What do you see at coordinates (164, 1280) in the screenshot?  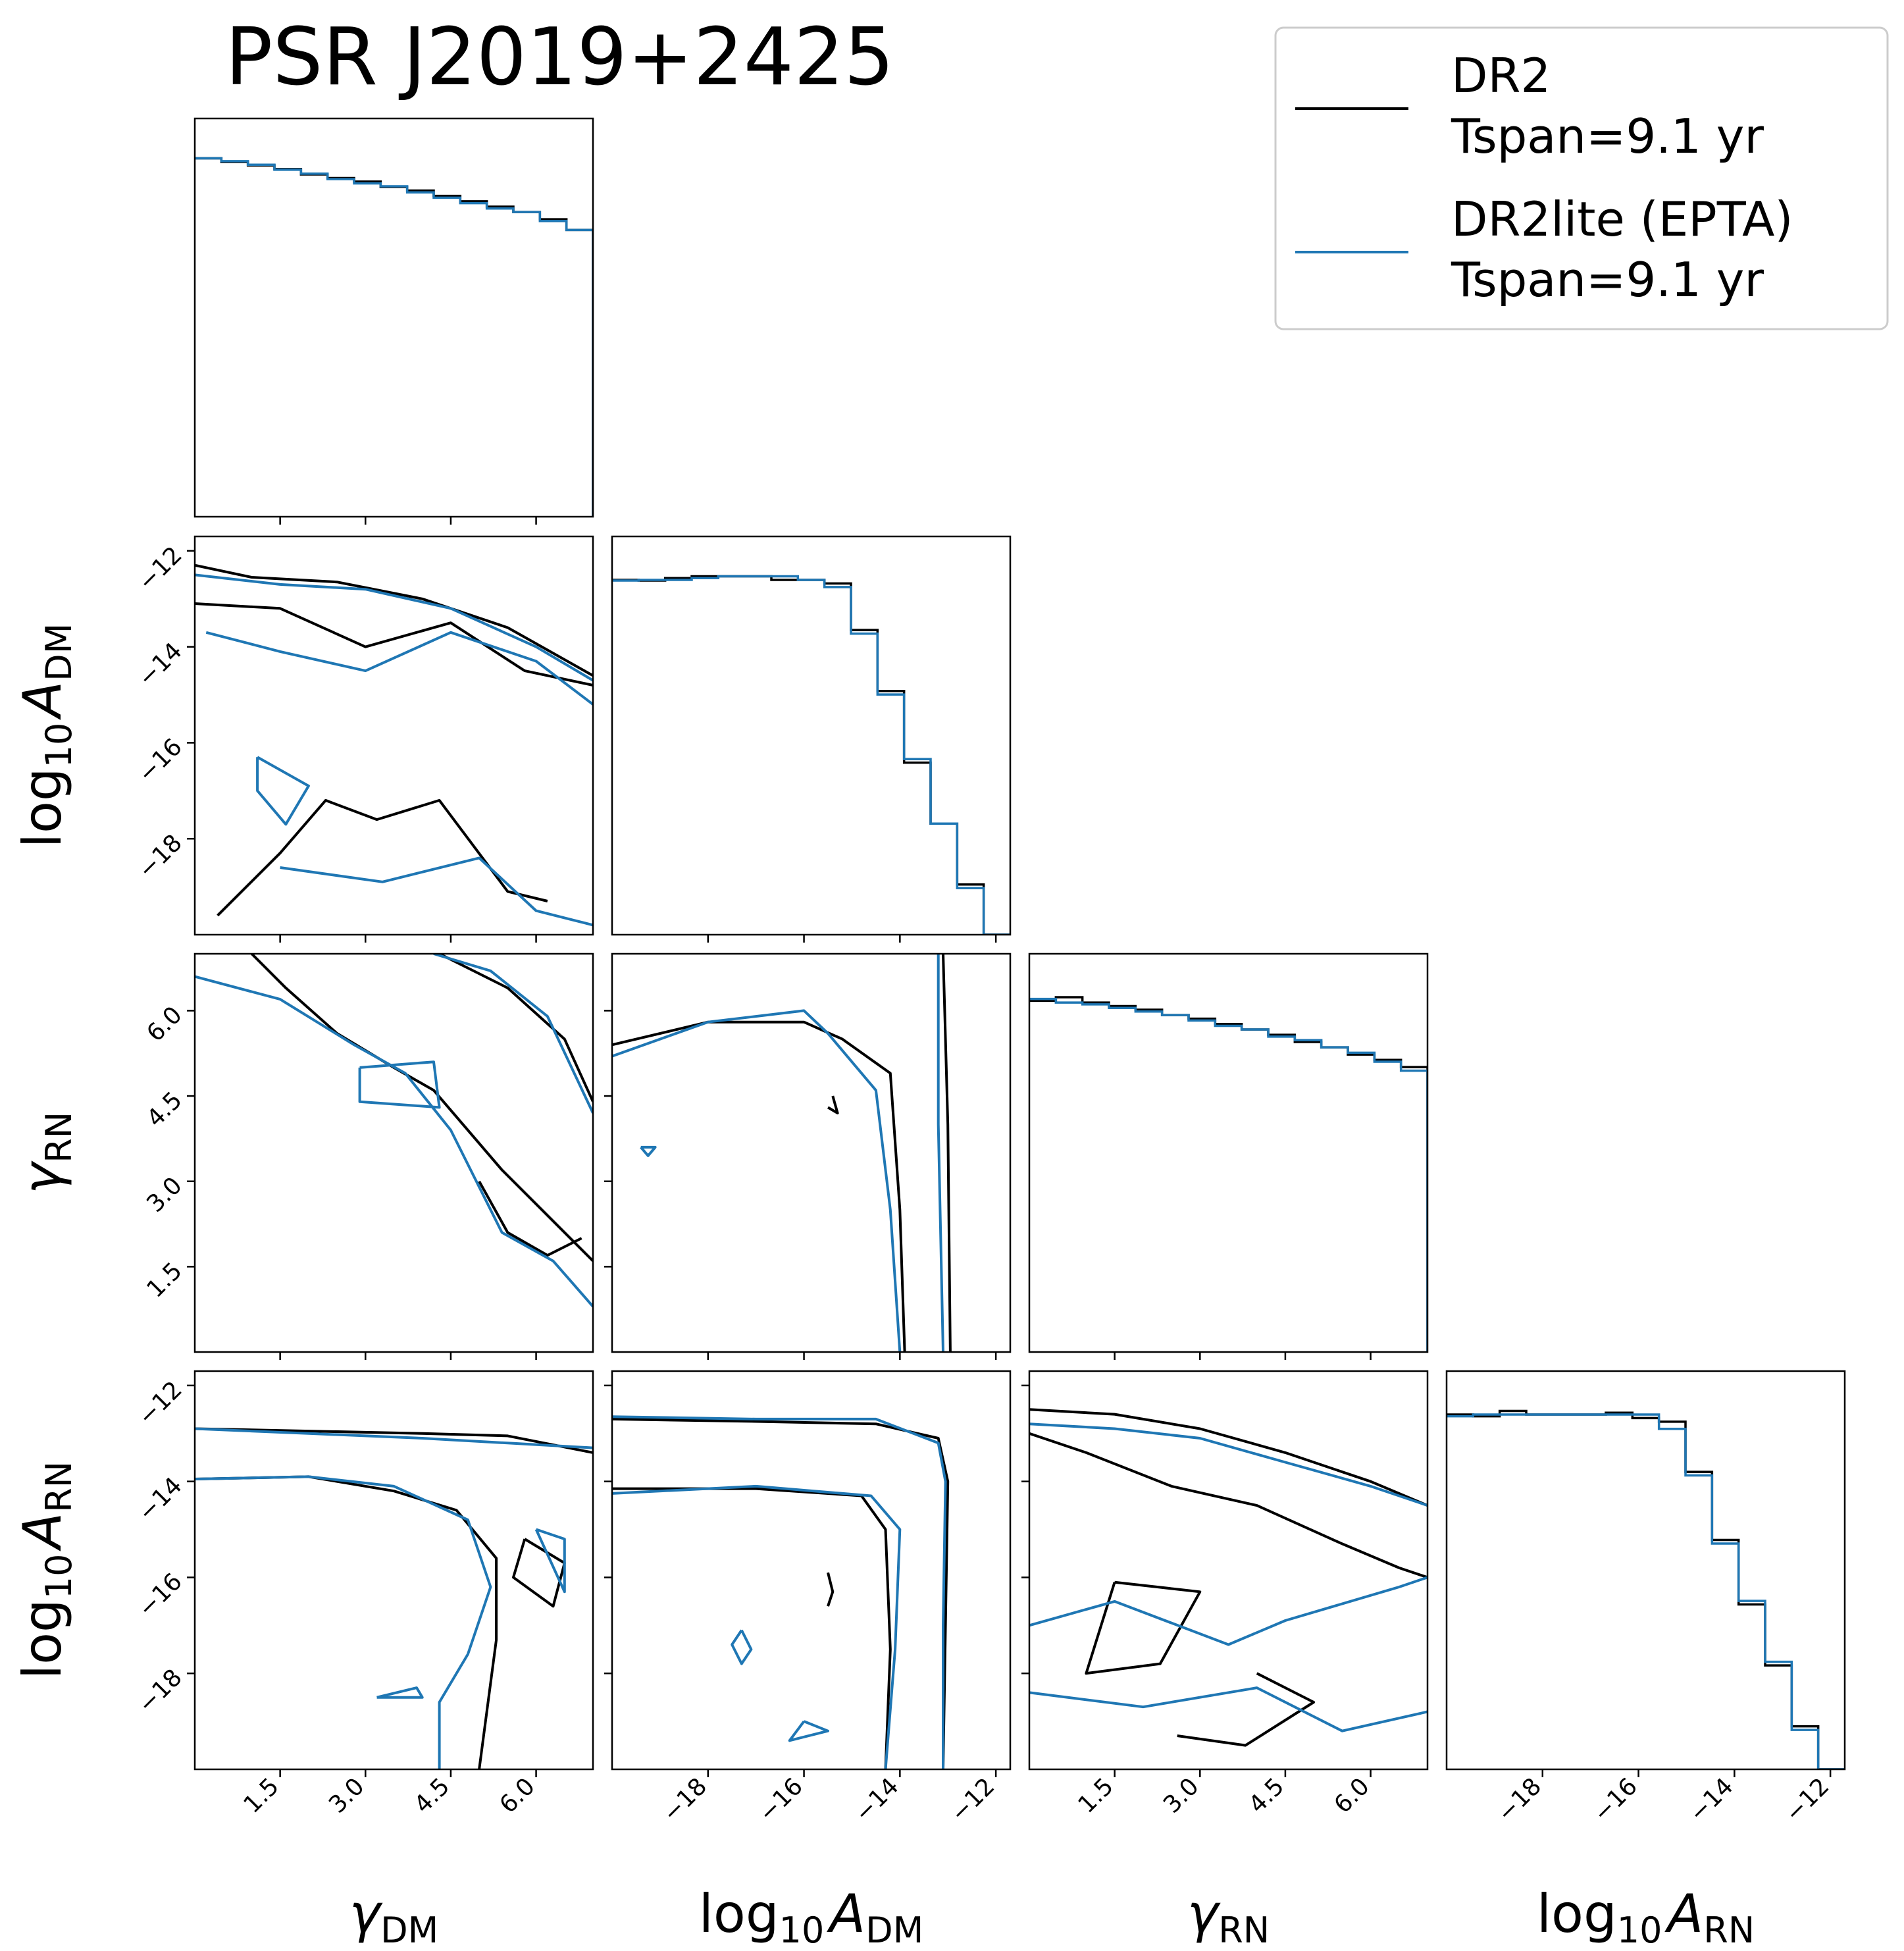 I see `y-tick-label: 1.5` at bounding box center [164, 1280].